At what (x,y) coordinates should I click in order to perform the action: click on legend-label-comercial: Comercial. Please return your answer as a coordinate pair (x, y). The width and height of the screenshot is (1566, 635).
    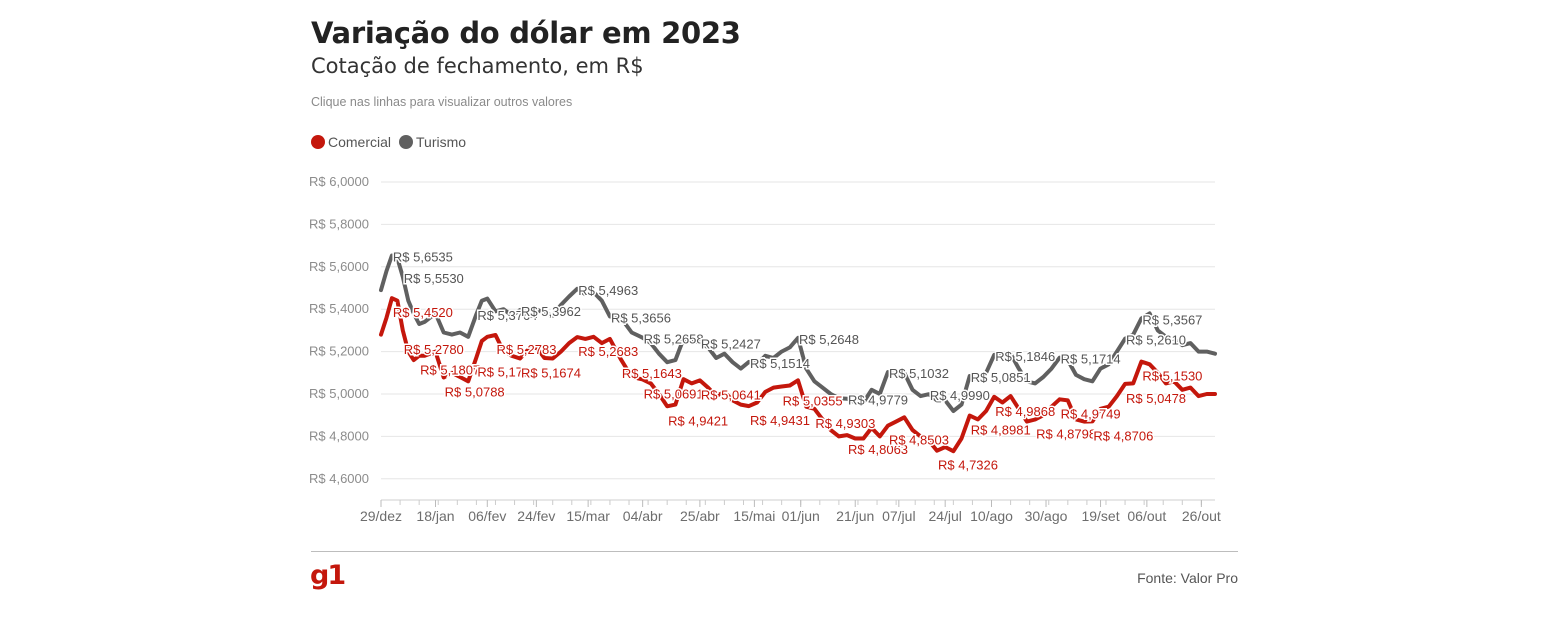
    Looking at the image, I should click on (360, 142).